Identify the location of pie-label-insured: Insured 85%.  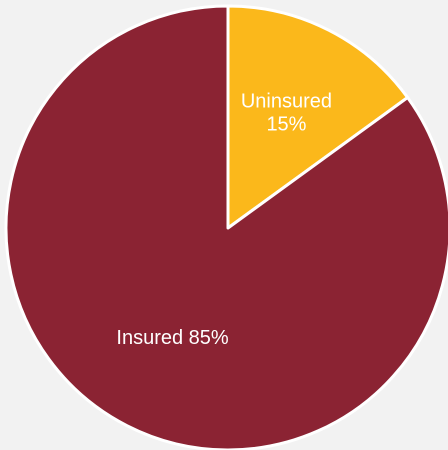
(172, 338).